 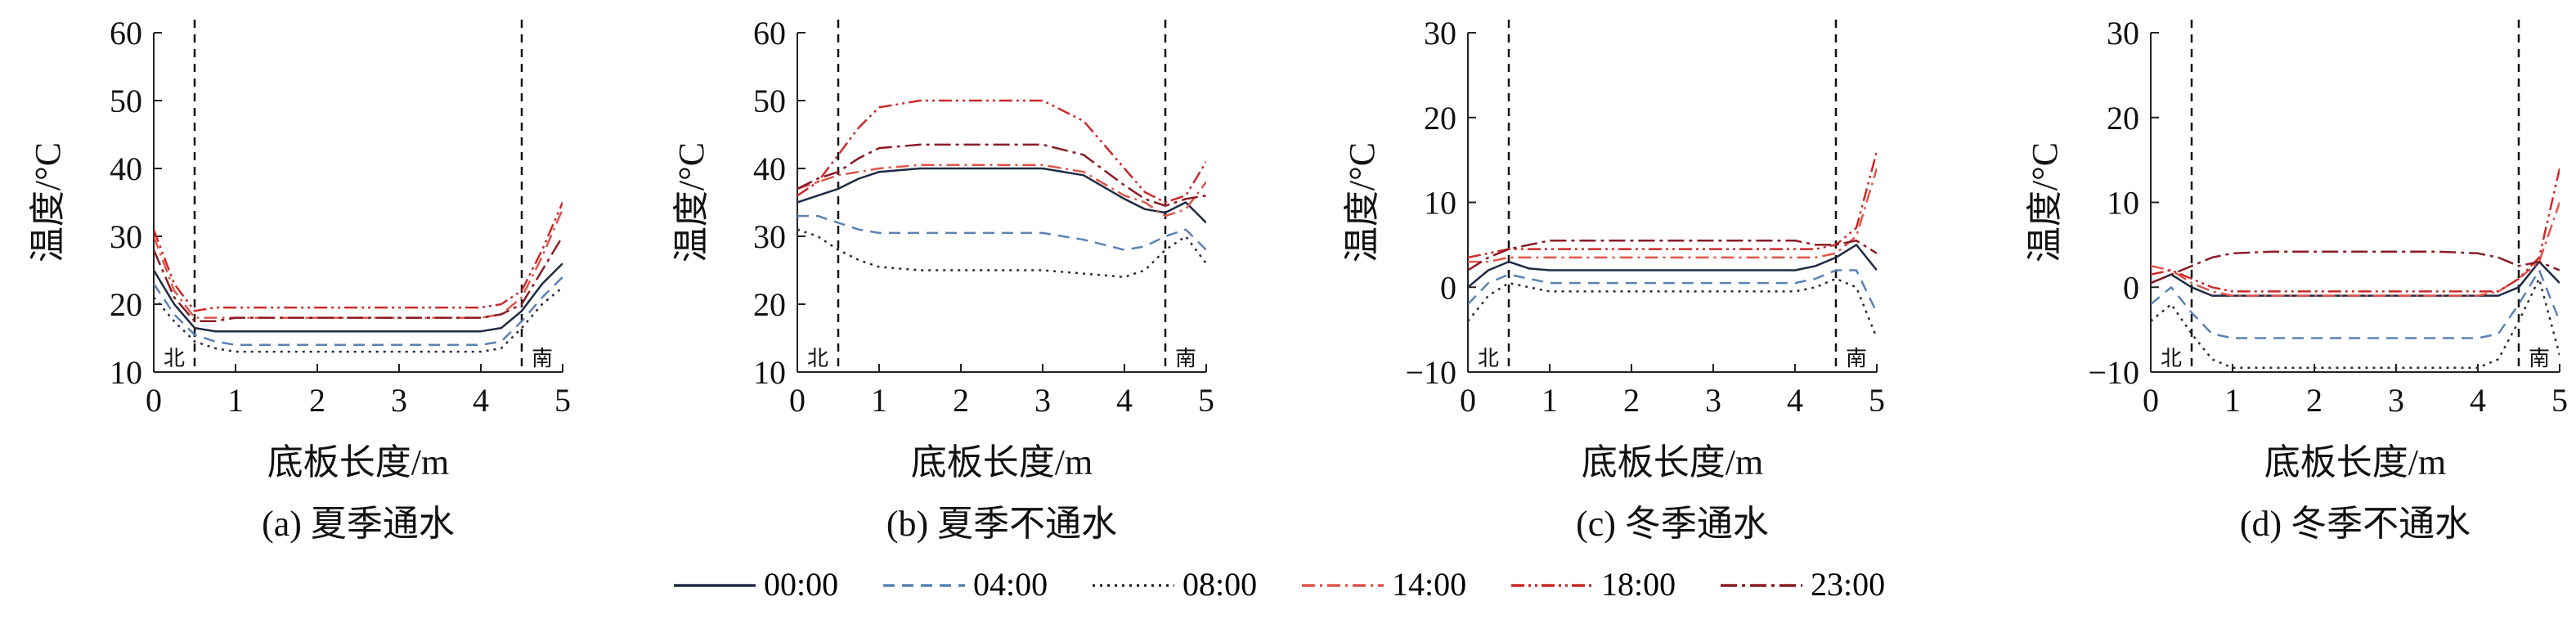 What do you see at coordinates (1220, 584) in the screenshot?
I see `legend-label-0800: 08:00` at bounding box center [1220, 584].